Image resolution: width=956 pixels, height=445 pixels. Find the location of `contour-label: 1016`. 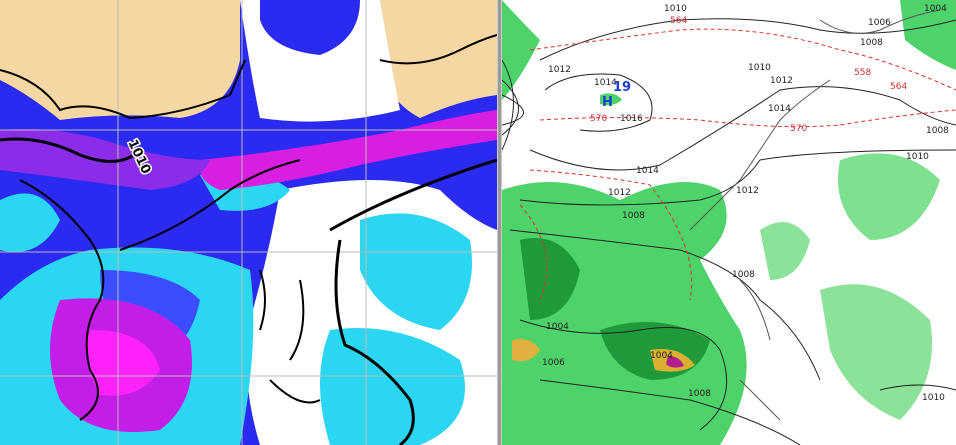

contour-label: 1016 is located at coordinates (631, 119).